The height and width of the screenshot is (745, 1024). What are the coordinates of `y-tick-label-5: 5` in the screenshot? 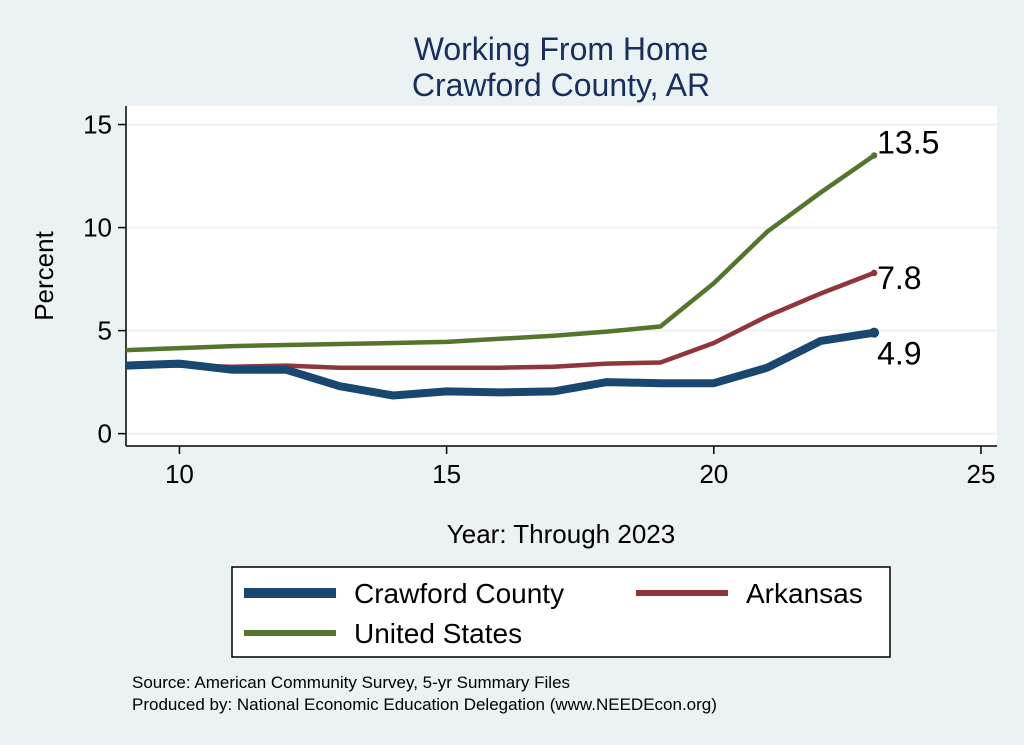 It's located at (105, 331).